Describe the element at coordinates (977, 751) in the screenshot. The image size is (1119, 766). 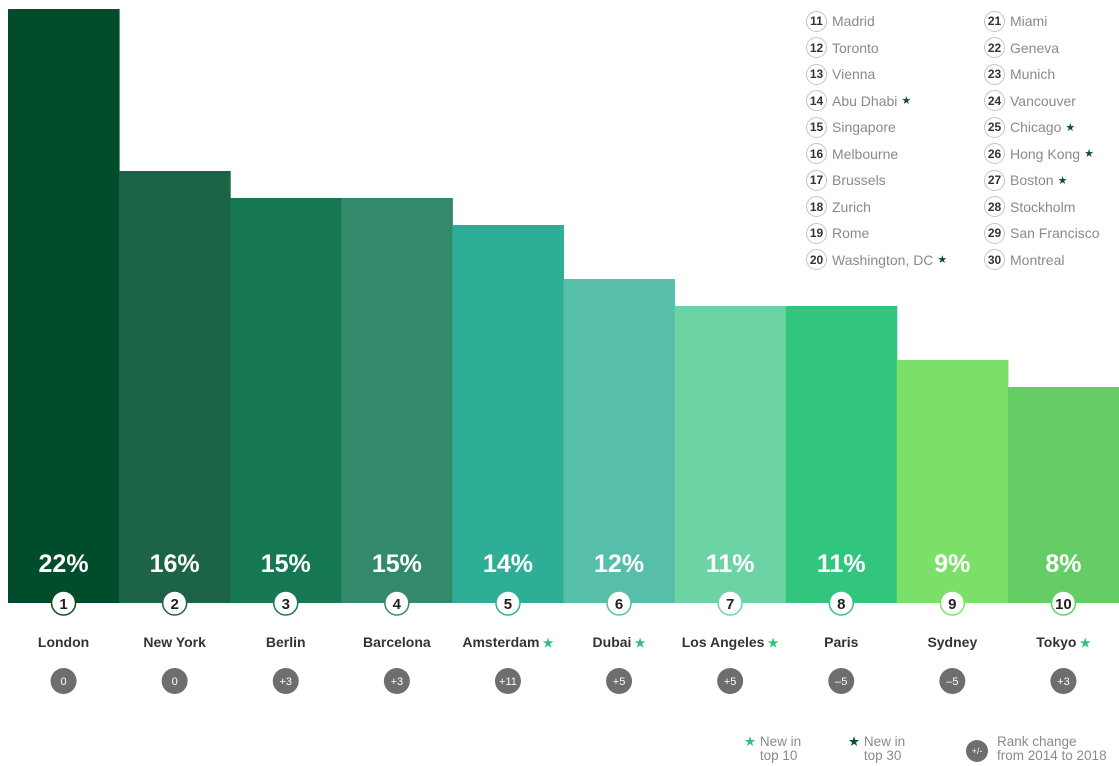
I see `rank-change-badge-icon: +/-` at that location.